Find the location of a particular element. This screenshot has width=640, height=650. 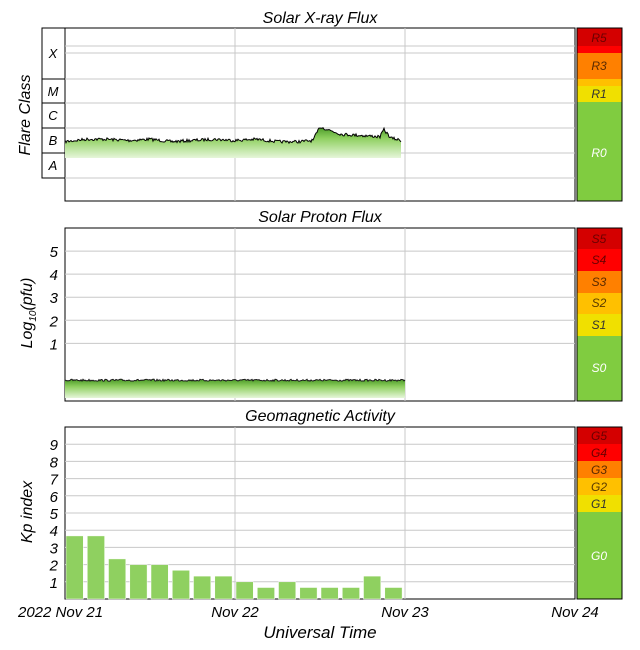

x-axis-label: Universal Time is located at coordinates (319, 632).